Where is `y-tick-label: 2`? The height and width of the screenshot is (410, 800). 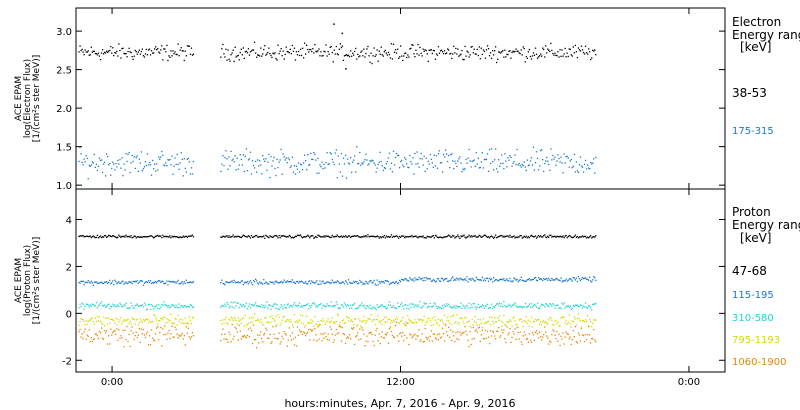 y-tick-label: 2 is located at coordinates (69, 267).